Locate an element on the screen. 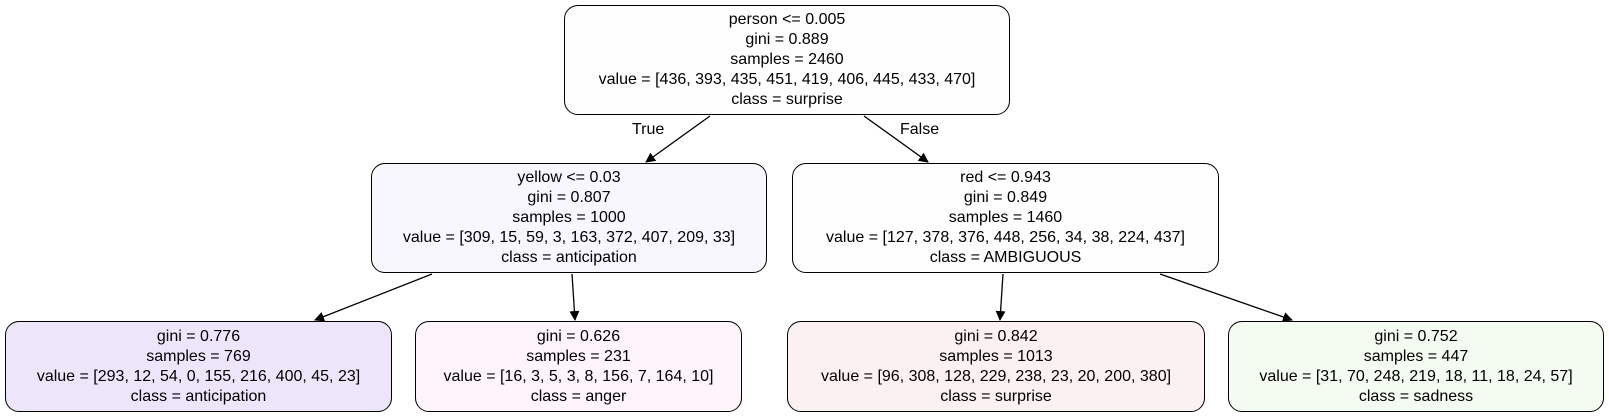 The image size is (1609, 419). node-samples: samples = 1460 is located at coordinates (1005, 217).